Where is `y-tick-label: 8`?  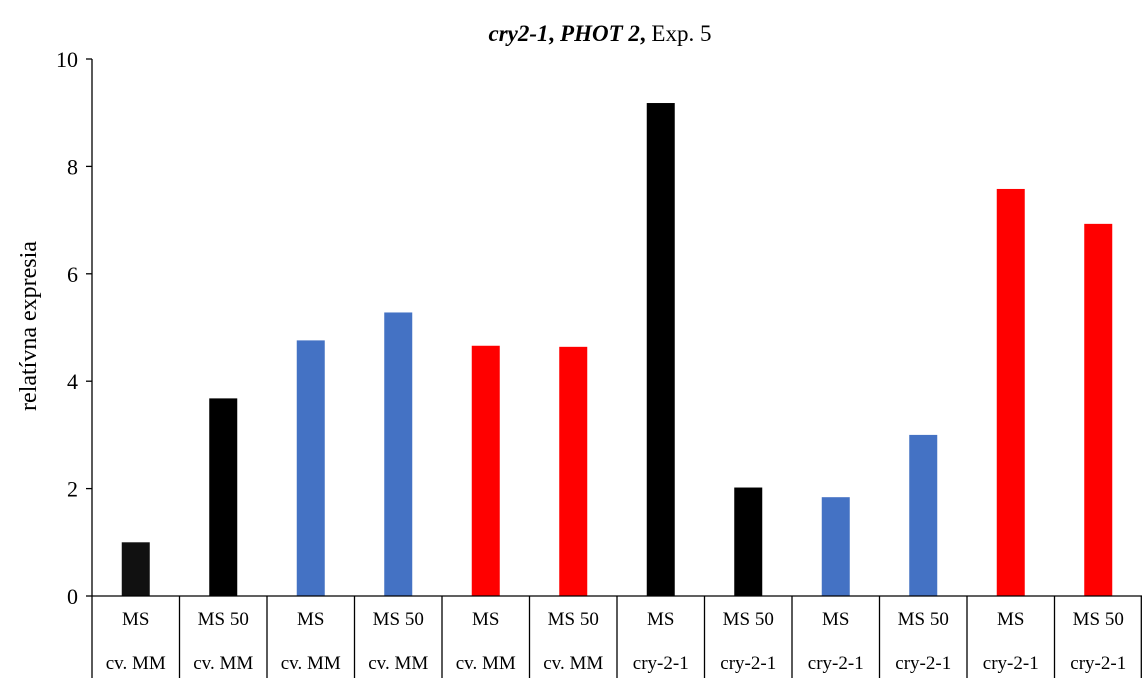 y-tick-label: 8 is located at coordinates (72, 166).